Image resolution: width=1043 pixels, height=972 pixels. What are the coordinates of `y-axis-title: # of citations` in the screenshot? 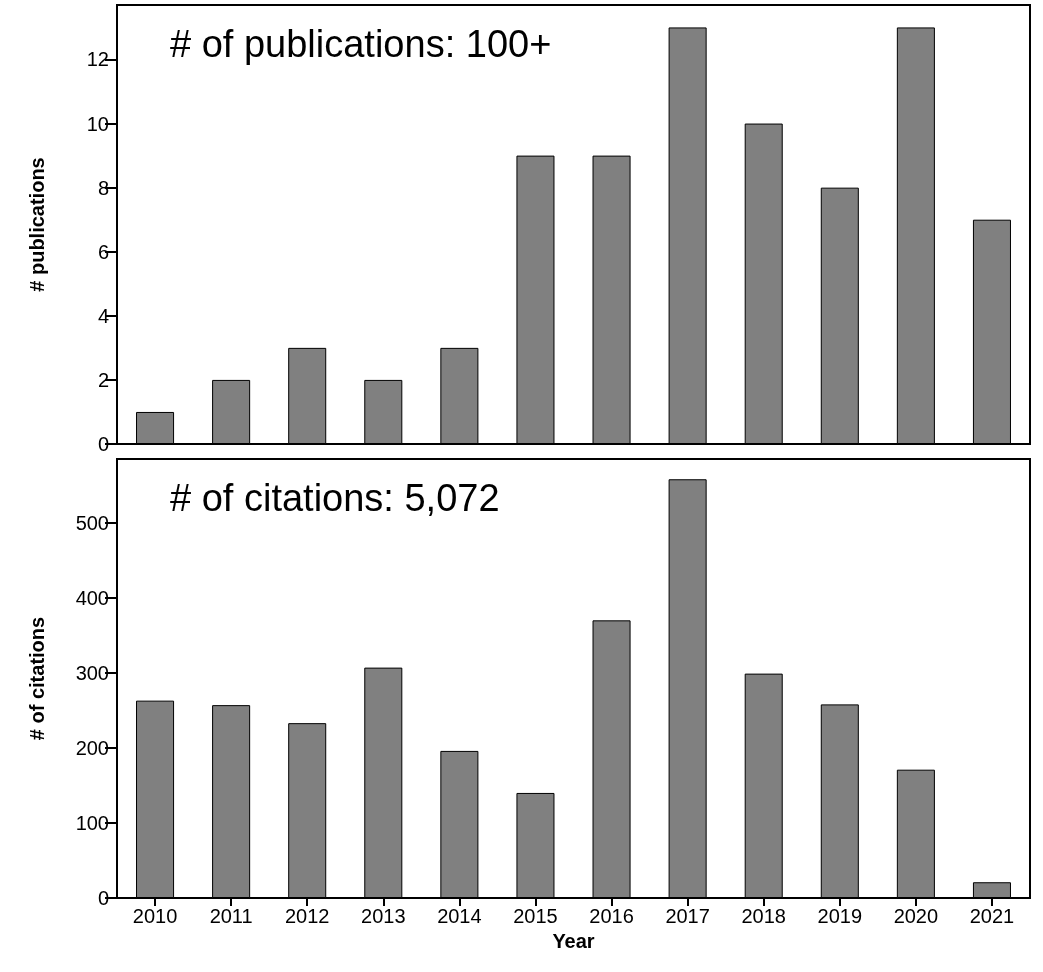 It's located at (37, 678).